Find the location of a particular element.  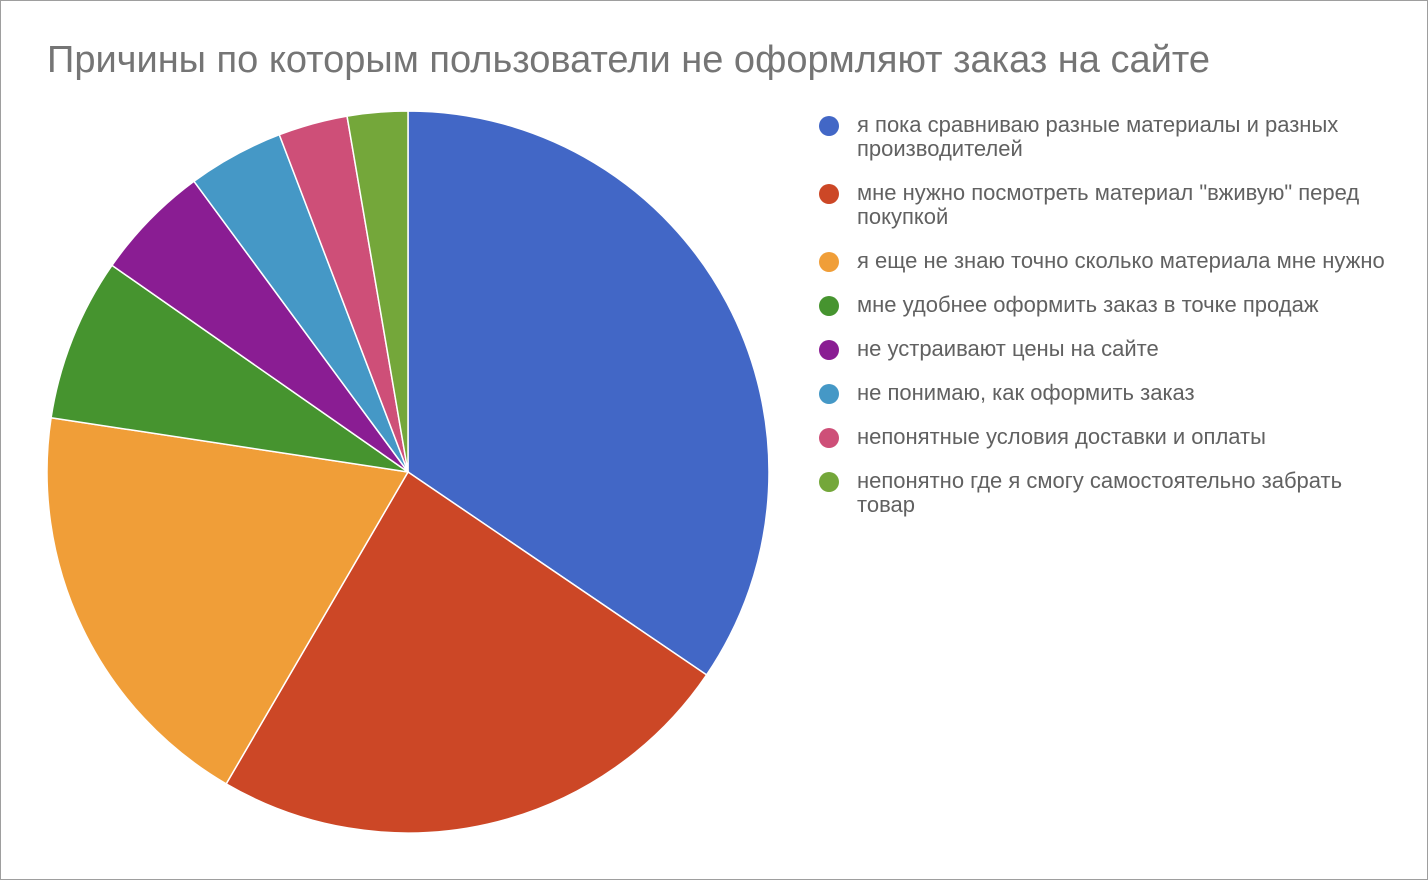

legend-item-6: не понимаю, как оформить заказ is located at coordinates (1109, 393).